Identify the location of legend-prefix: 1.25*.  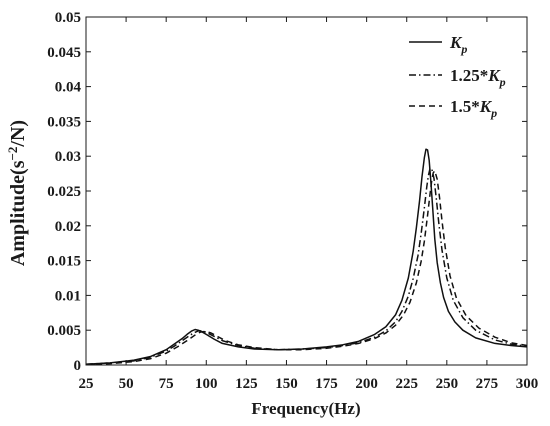
(469, 75).